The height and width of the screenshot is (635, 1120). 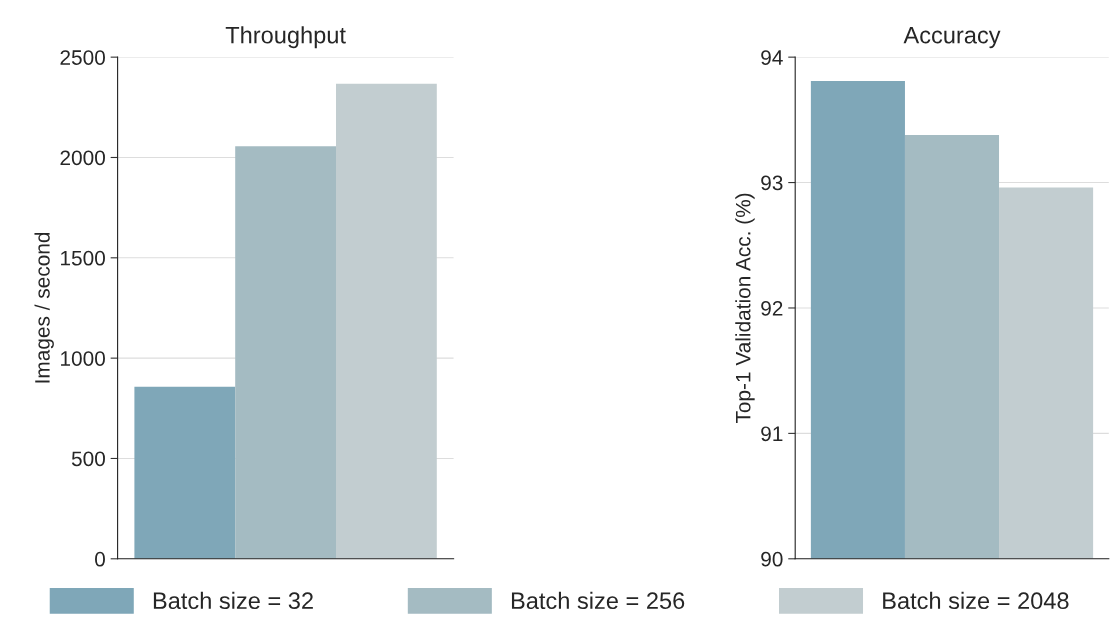 I want to click on y-tick-label: 1000, so click(x=83, y=358).